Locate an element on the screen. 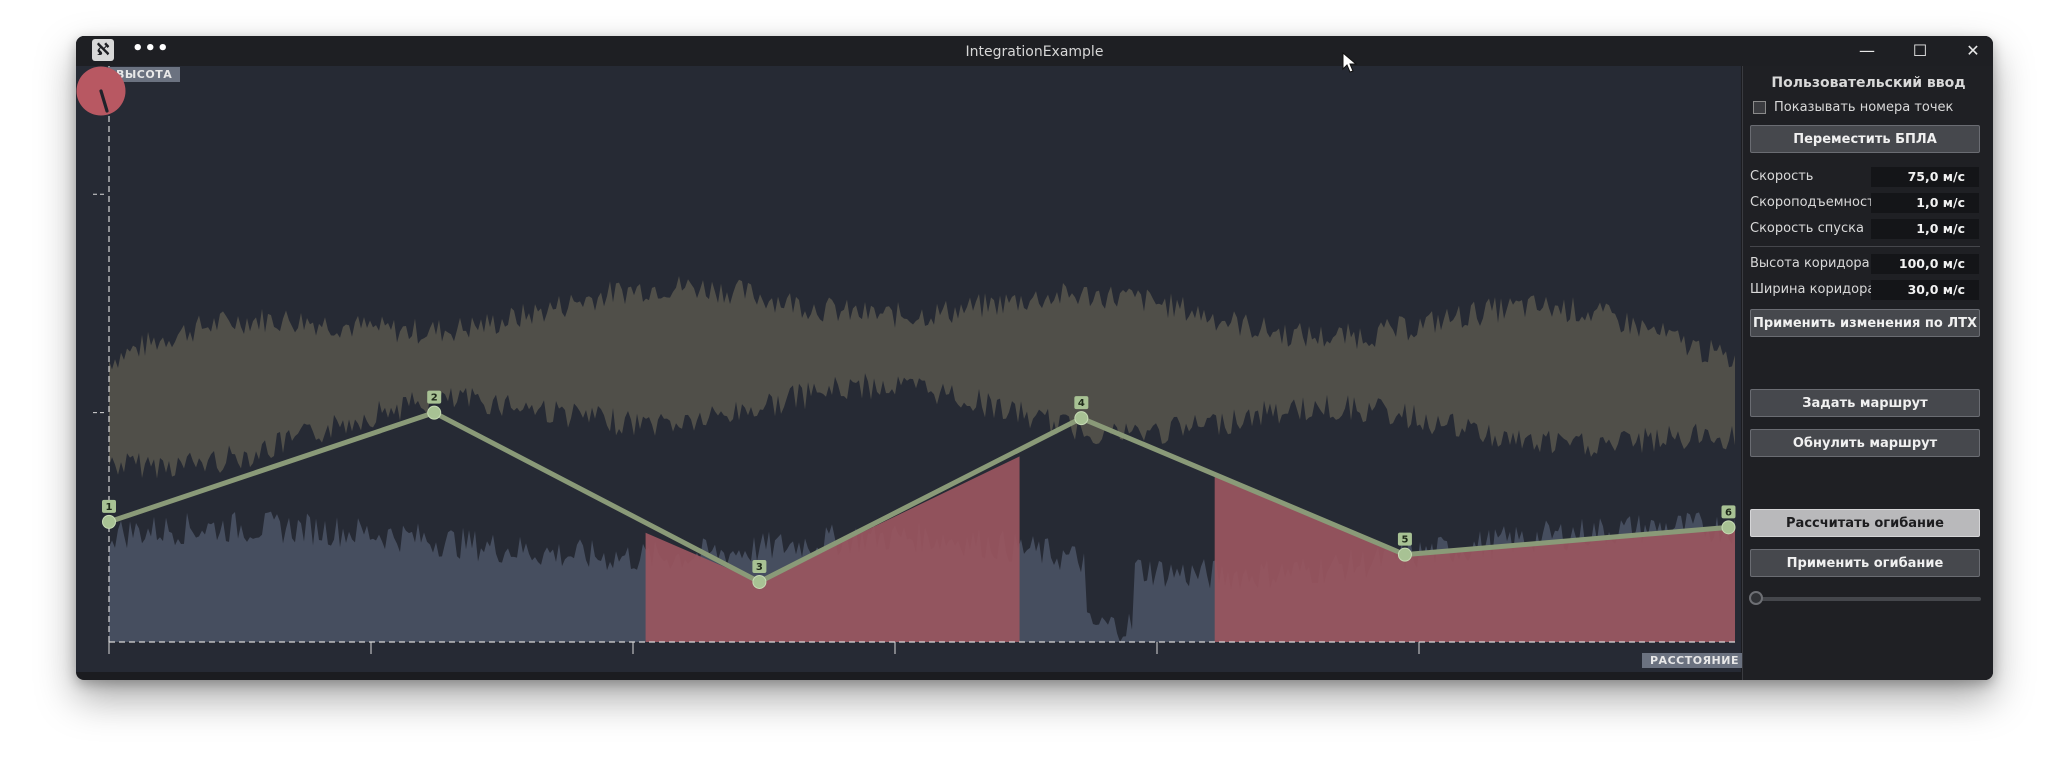 The image size is (2070, 767). route-point-label: 4 is located at coordinates (1081, 403).